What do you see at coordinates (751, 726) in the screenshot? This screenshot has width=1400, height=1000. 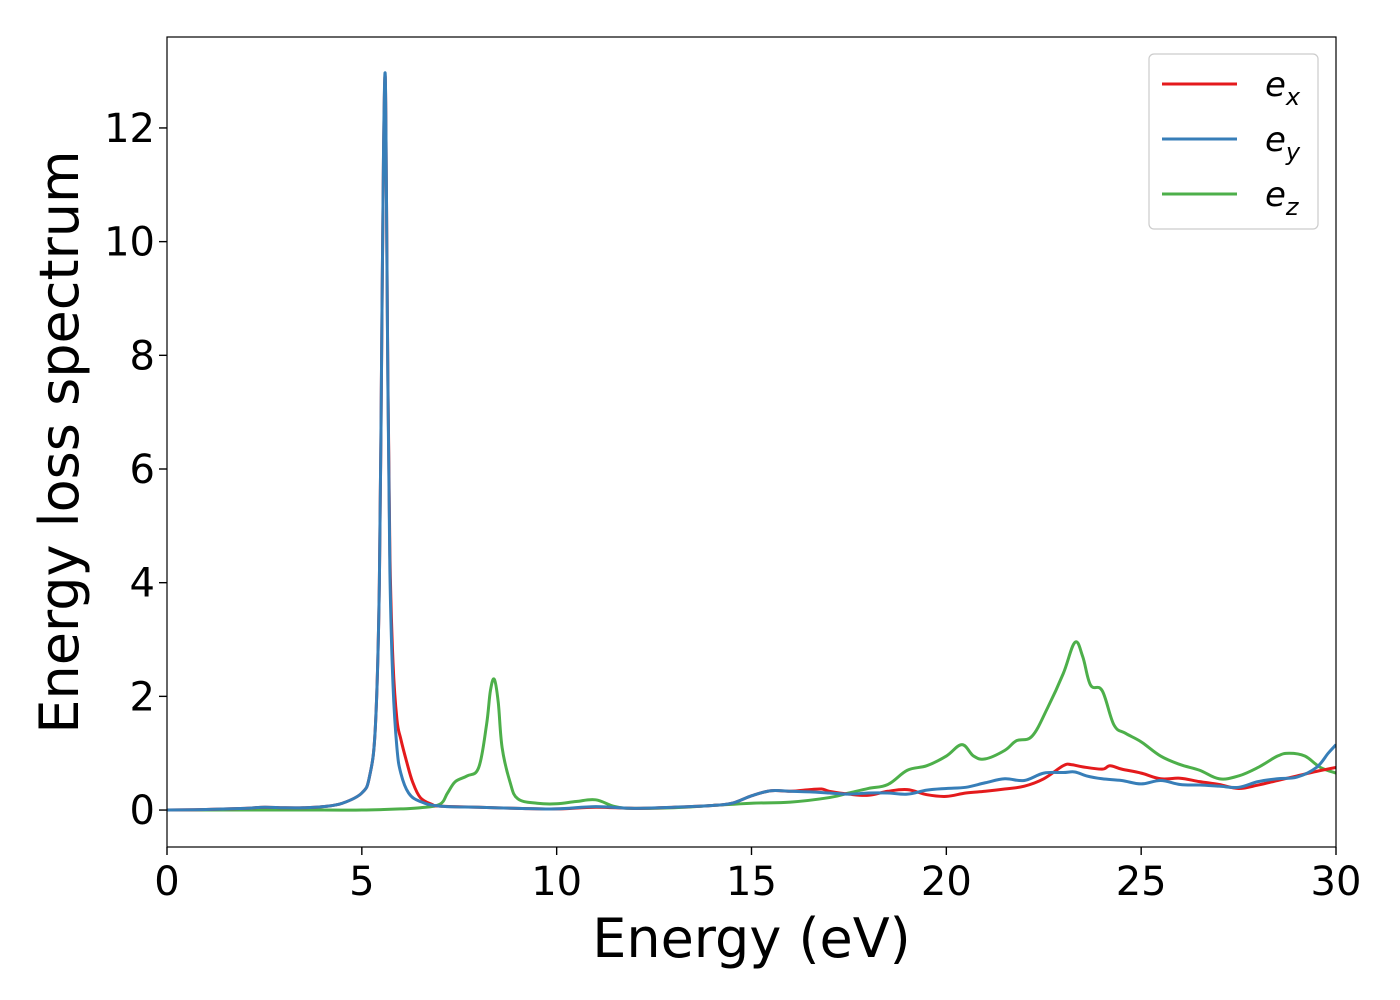 I see `series-line-e-z` at bounding box center [751, 726].